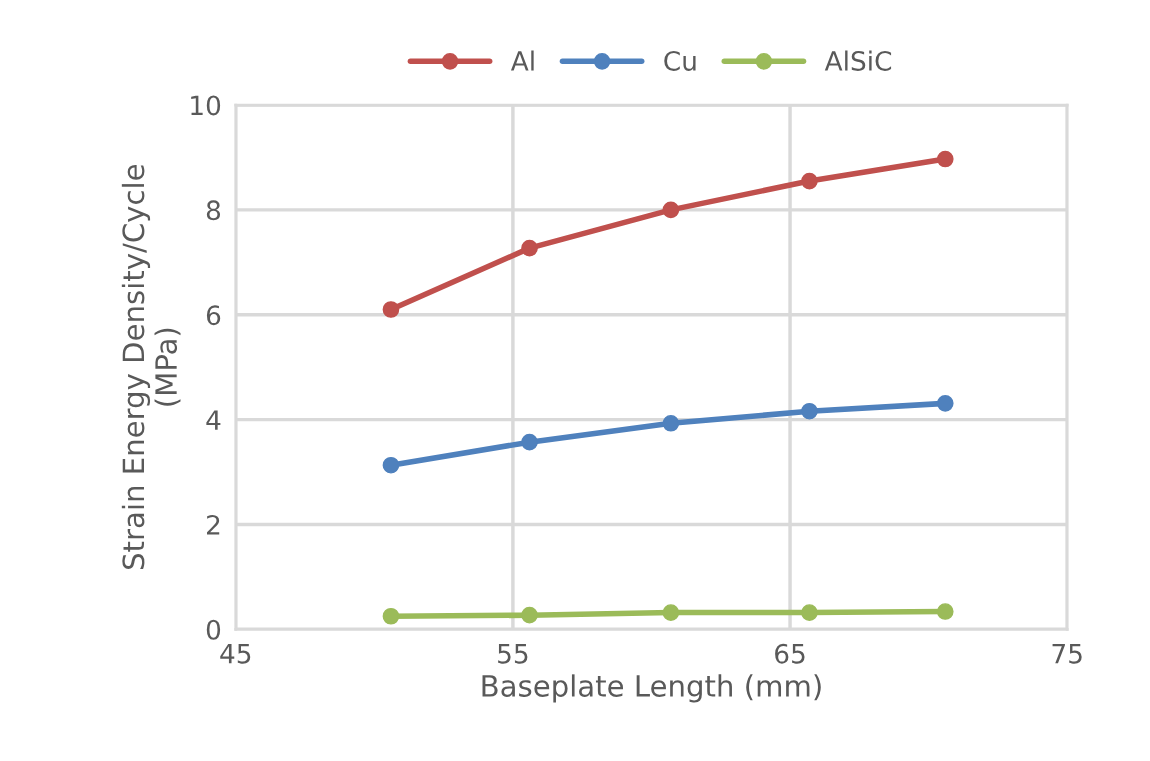 The width and height of the screenshot is (1150, 761). What do you see at coordinates (522, 60) in the screenshot?
I see `legend-label: Al` at bounding box center [522, 60].